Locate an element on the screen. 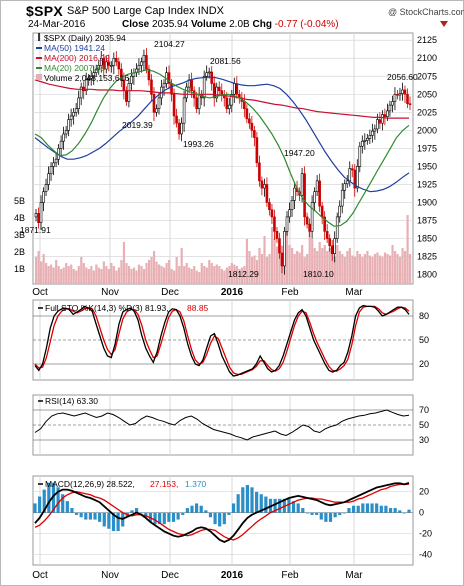  price-y-tick-2025: 2025 is located at coordinates (427, 112).